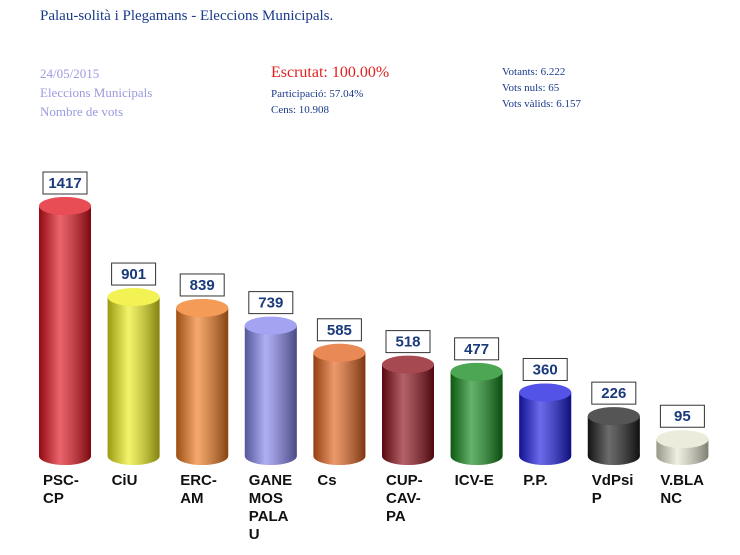 This screenshot has width=740, height=555. I want to click on info-text: Participació: 57.04%, so click(317, 94).